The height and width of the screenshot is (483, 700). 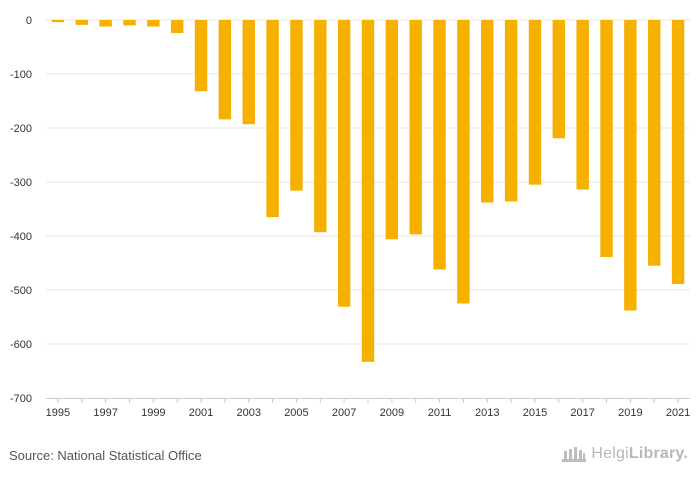 I want to click on bar-2003, so click(x=248, y=72).